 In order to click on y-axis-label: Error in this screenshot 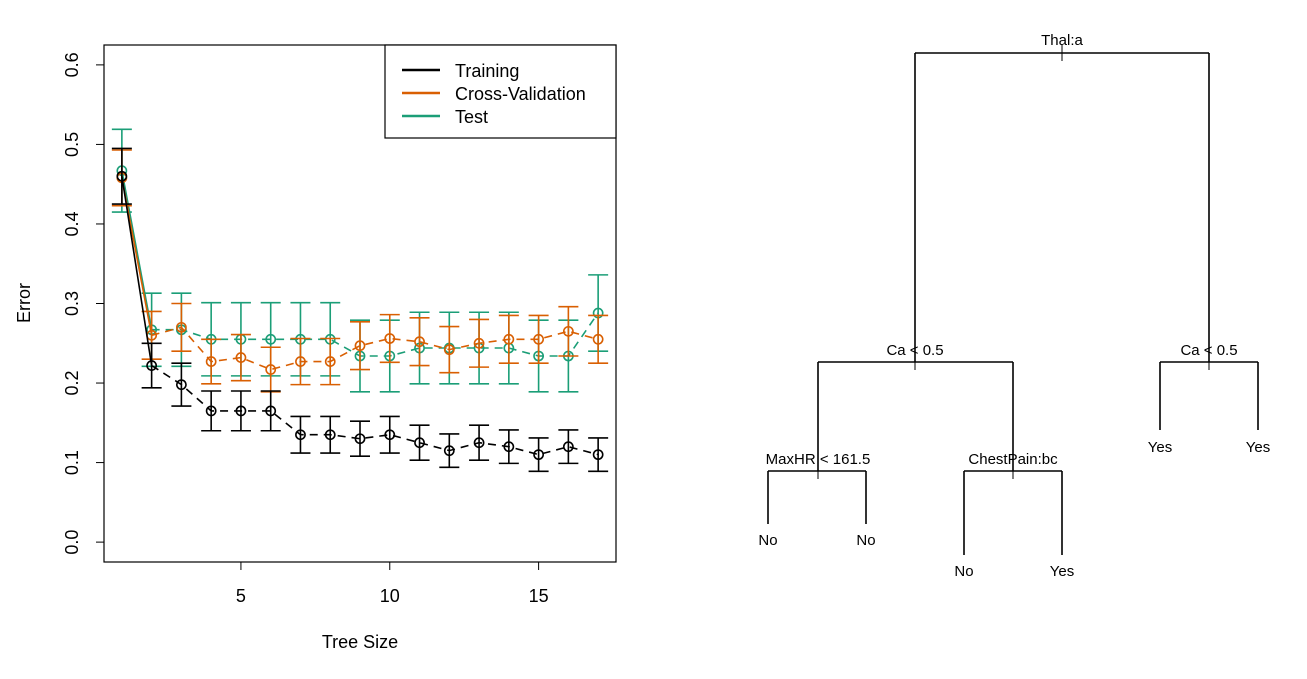, I will do `click(24, 303)`.